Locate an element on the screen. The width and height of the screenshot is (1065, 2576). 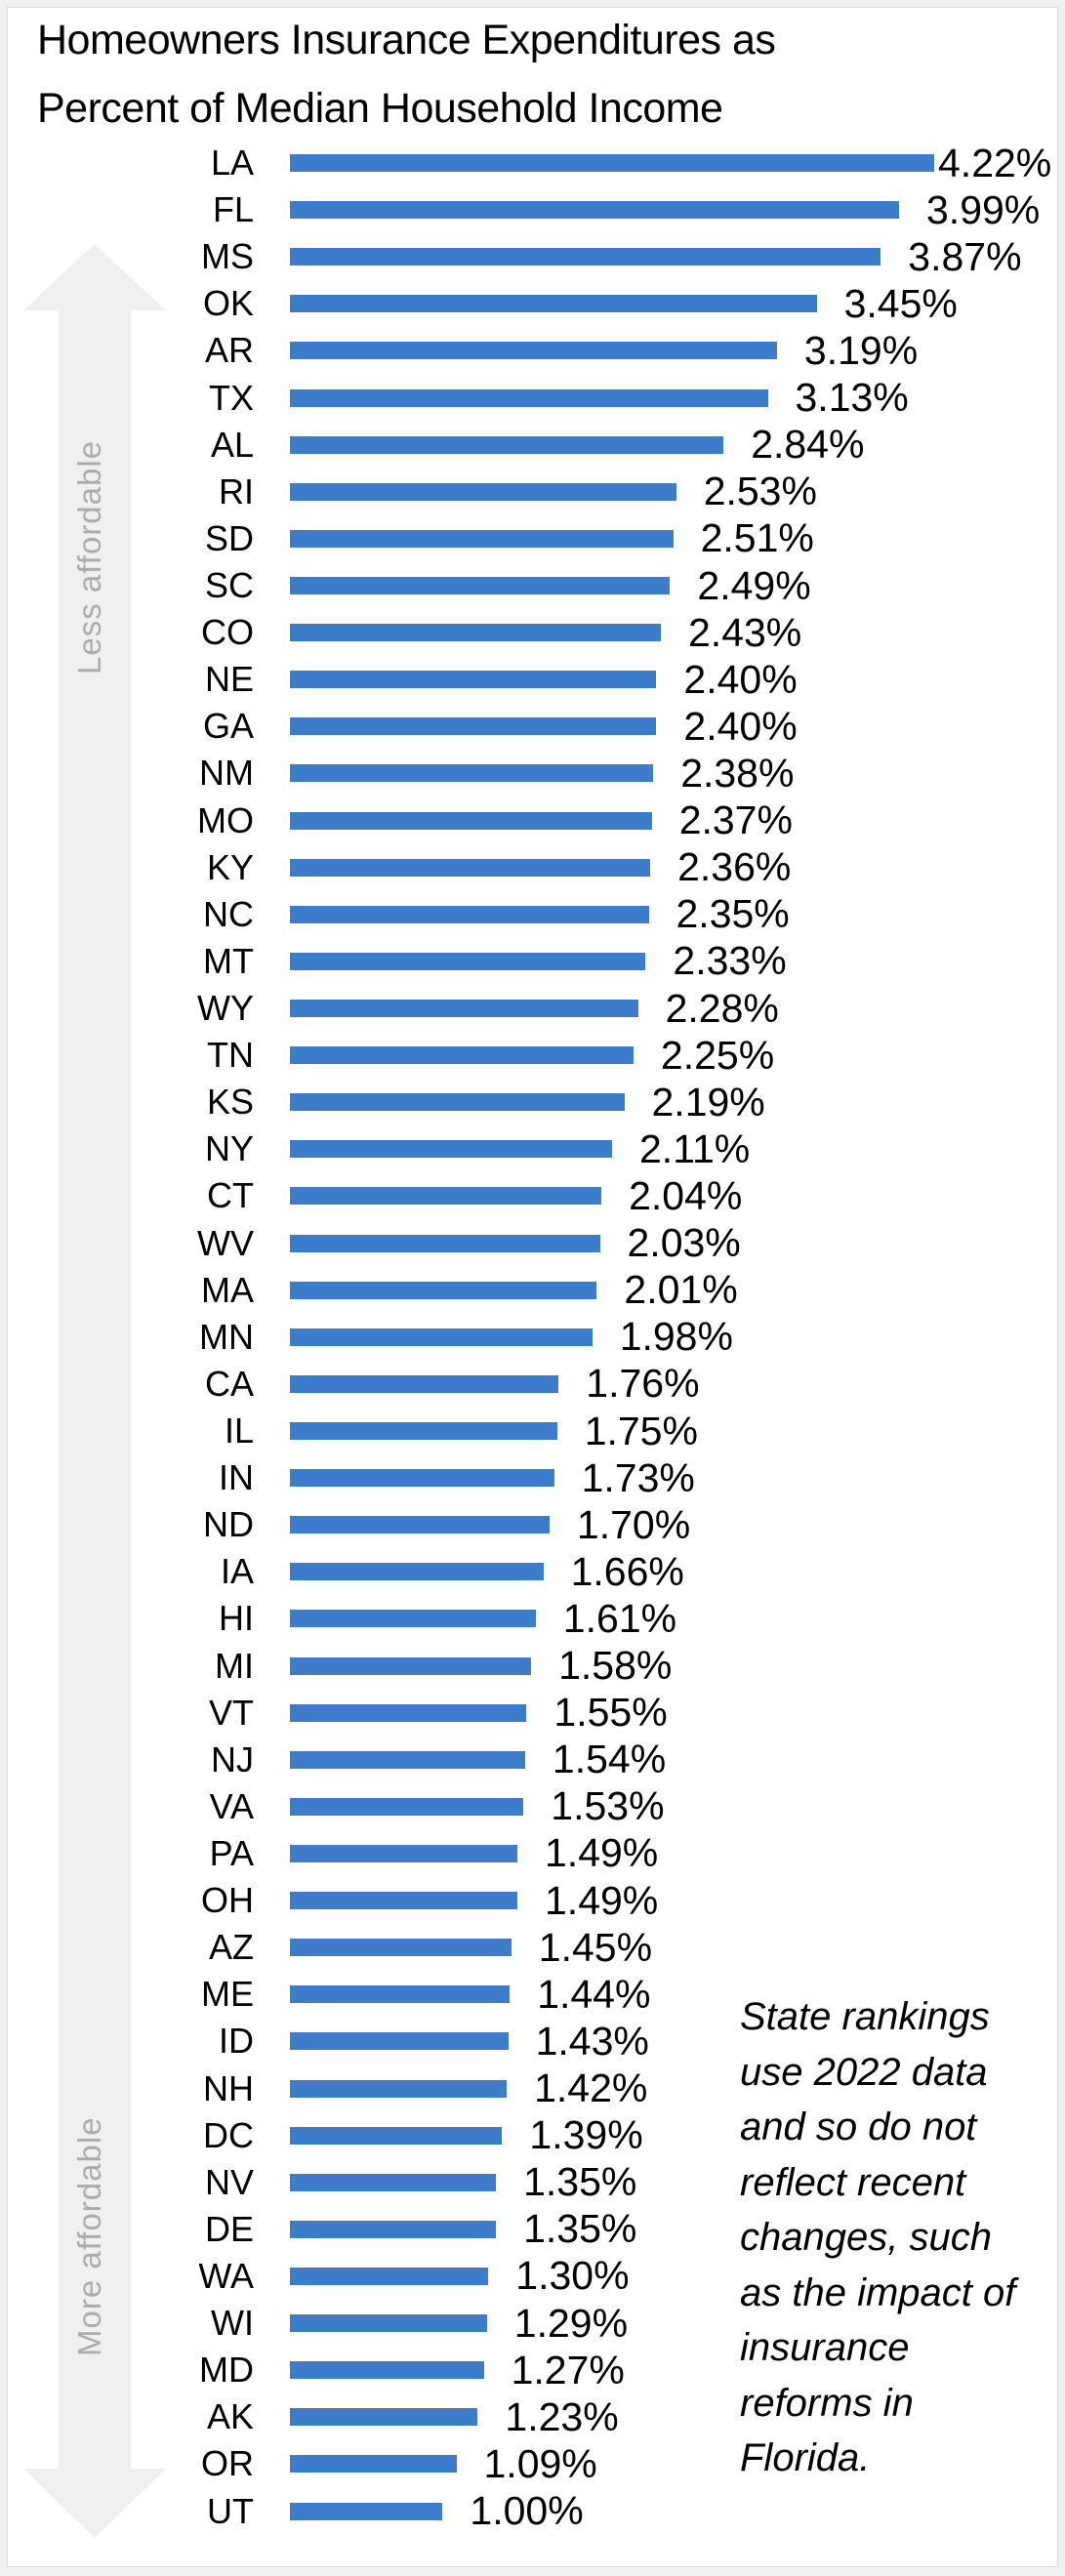
bar-row: NC 2.35% is located at coordinates (532, 914).